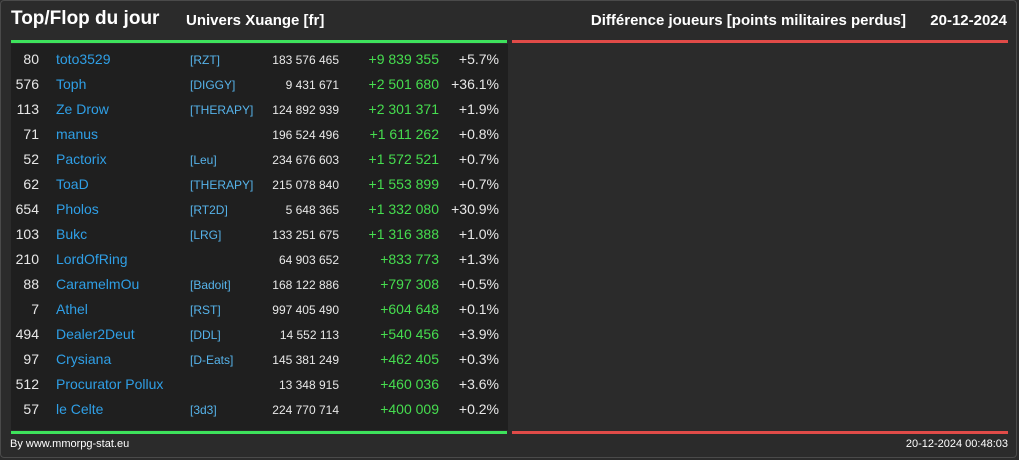 The height and width of the screenshot is (460, 1019). I want to click on player-name-link: Crysiana, so click(84, 359).